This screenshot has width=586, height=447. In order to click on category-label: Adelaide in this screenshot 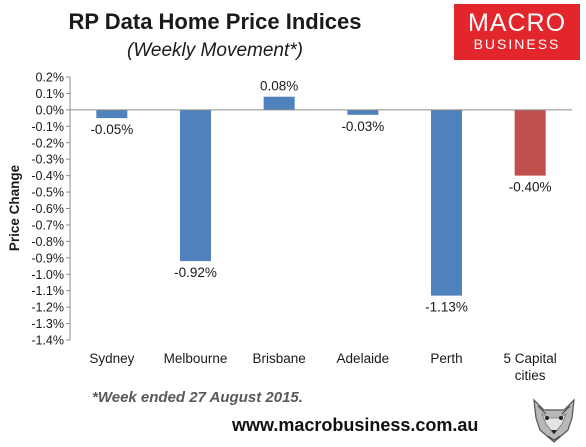, I will do `click(363, 358)`.